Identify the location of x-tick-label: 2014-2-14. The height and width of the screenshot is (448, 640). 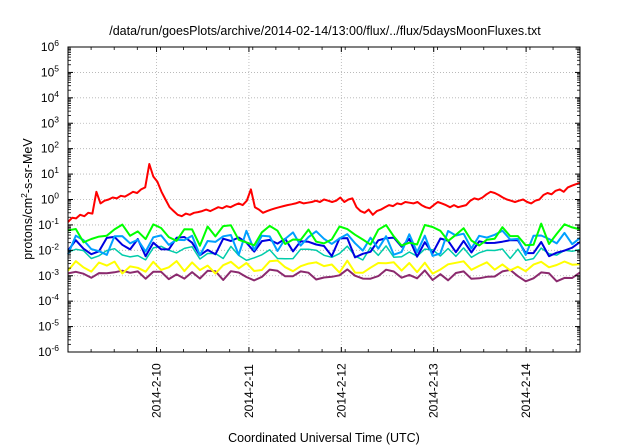
(526, 390).